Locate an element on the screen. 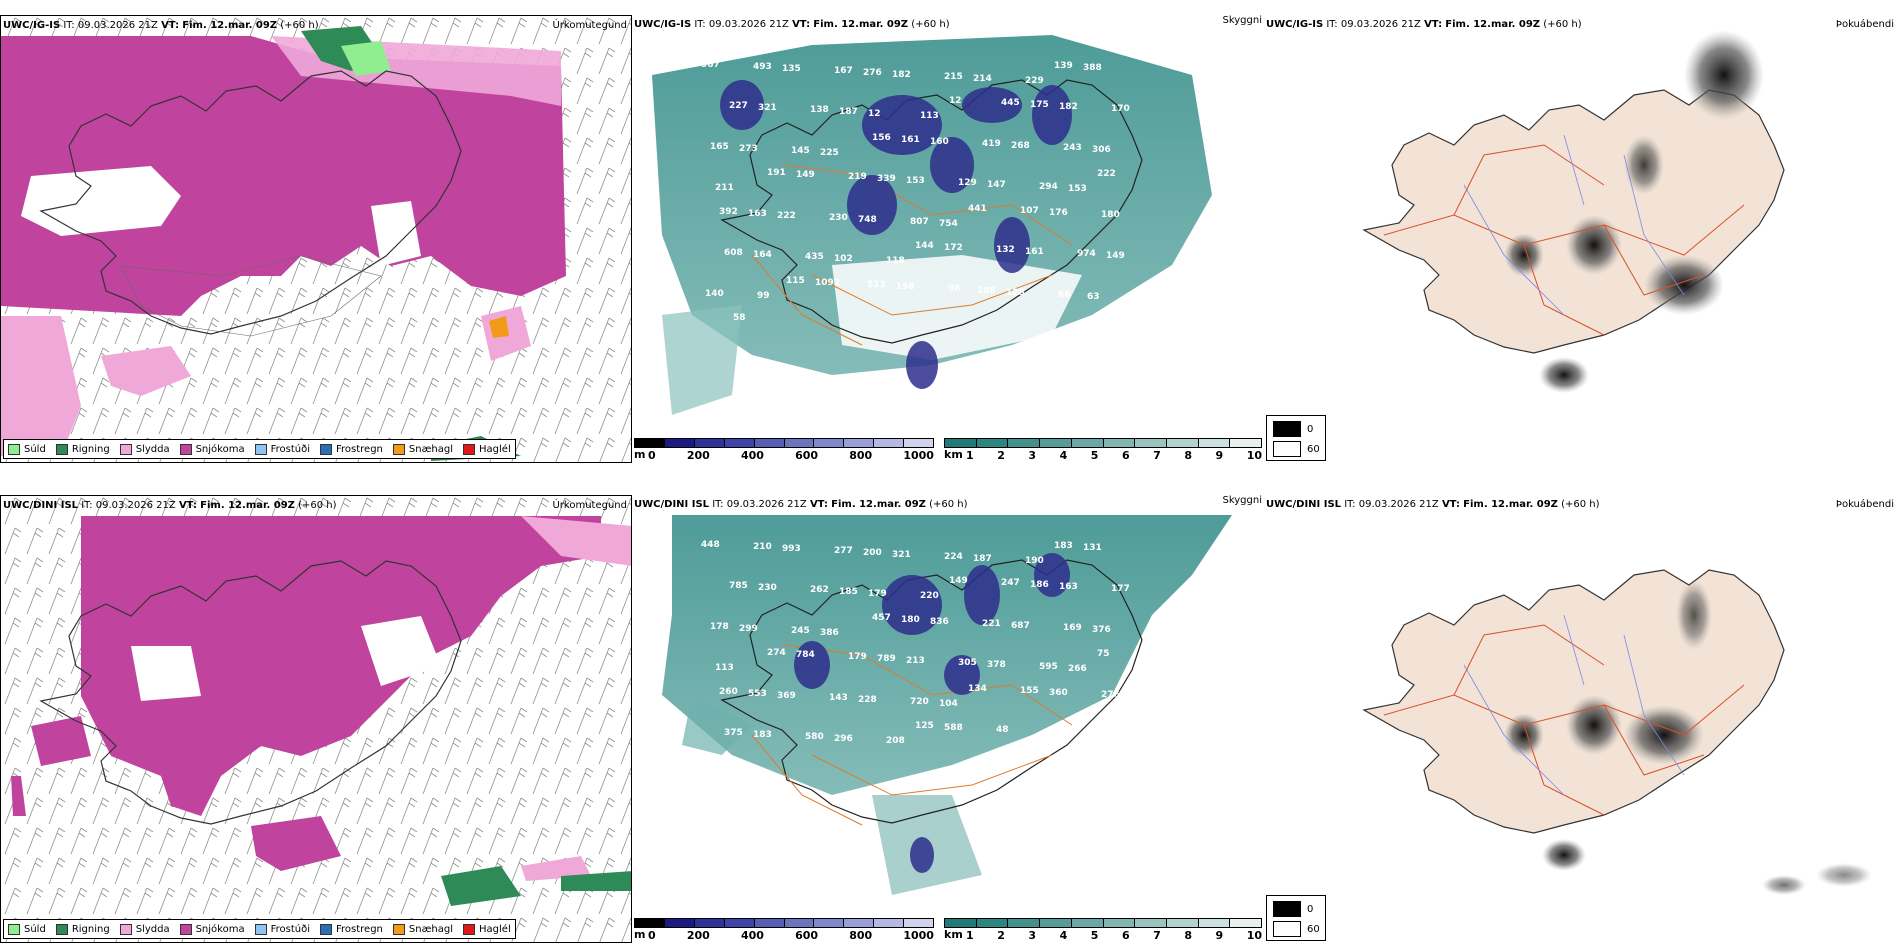 The image size is (1900, 950). height-colorbar-bar is located at coordinates (784, 443).